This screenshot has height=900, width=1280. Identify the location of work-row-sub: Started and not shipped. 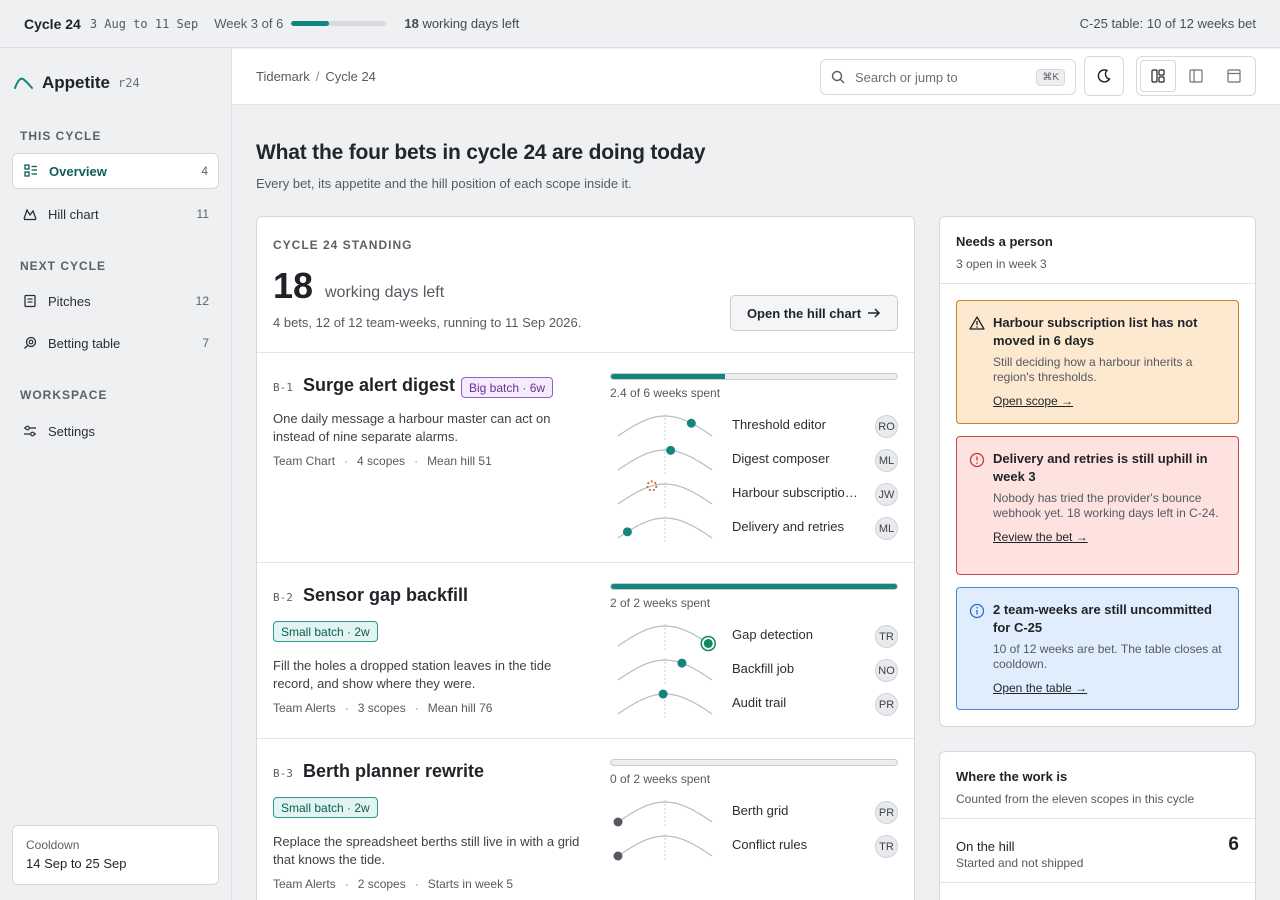
(1020, 863).